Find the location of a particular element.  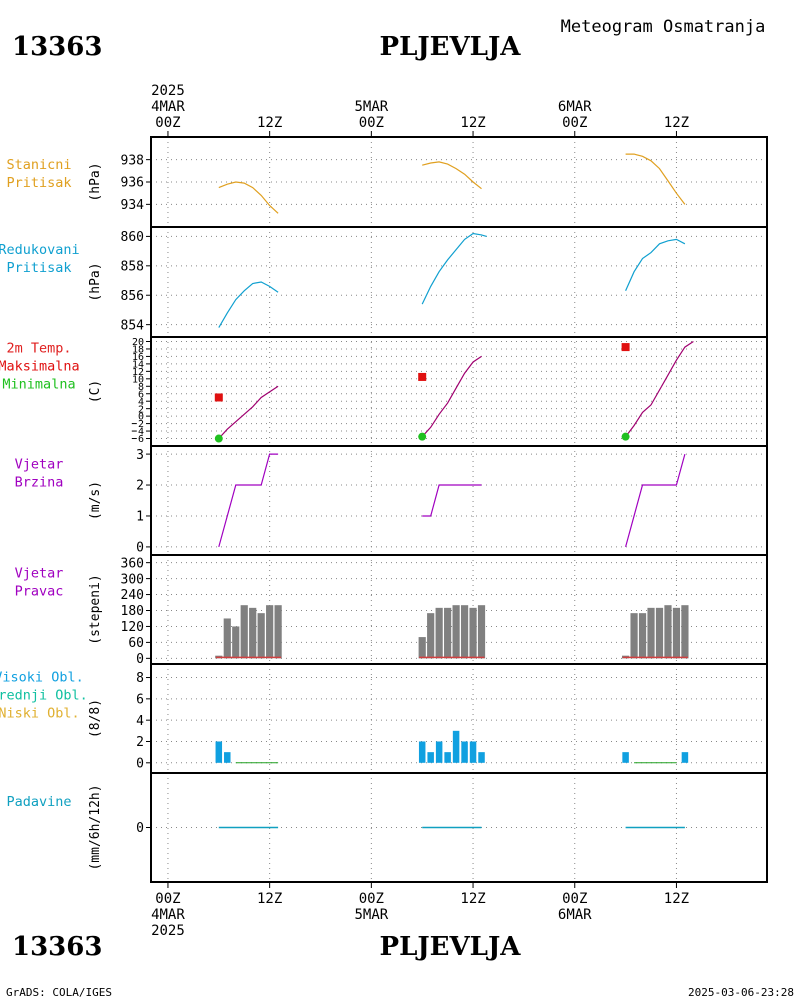

panel-label-line: Pritisak is located at coordinates (38, 268).